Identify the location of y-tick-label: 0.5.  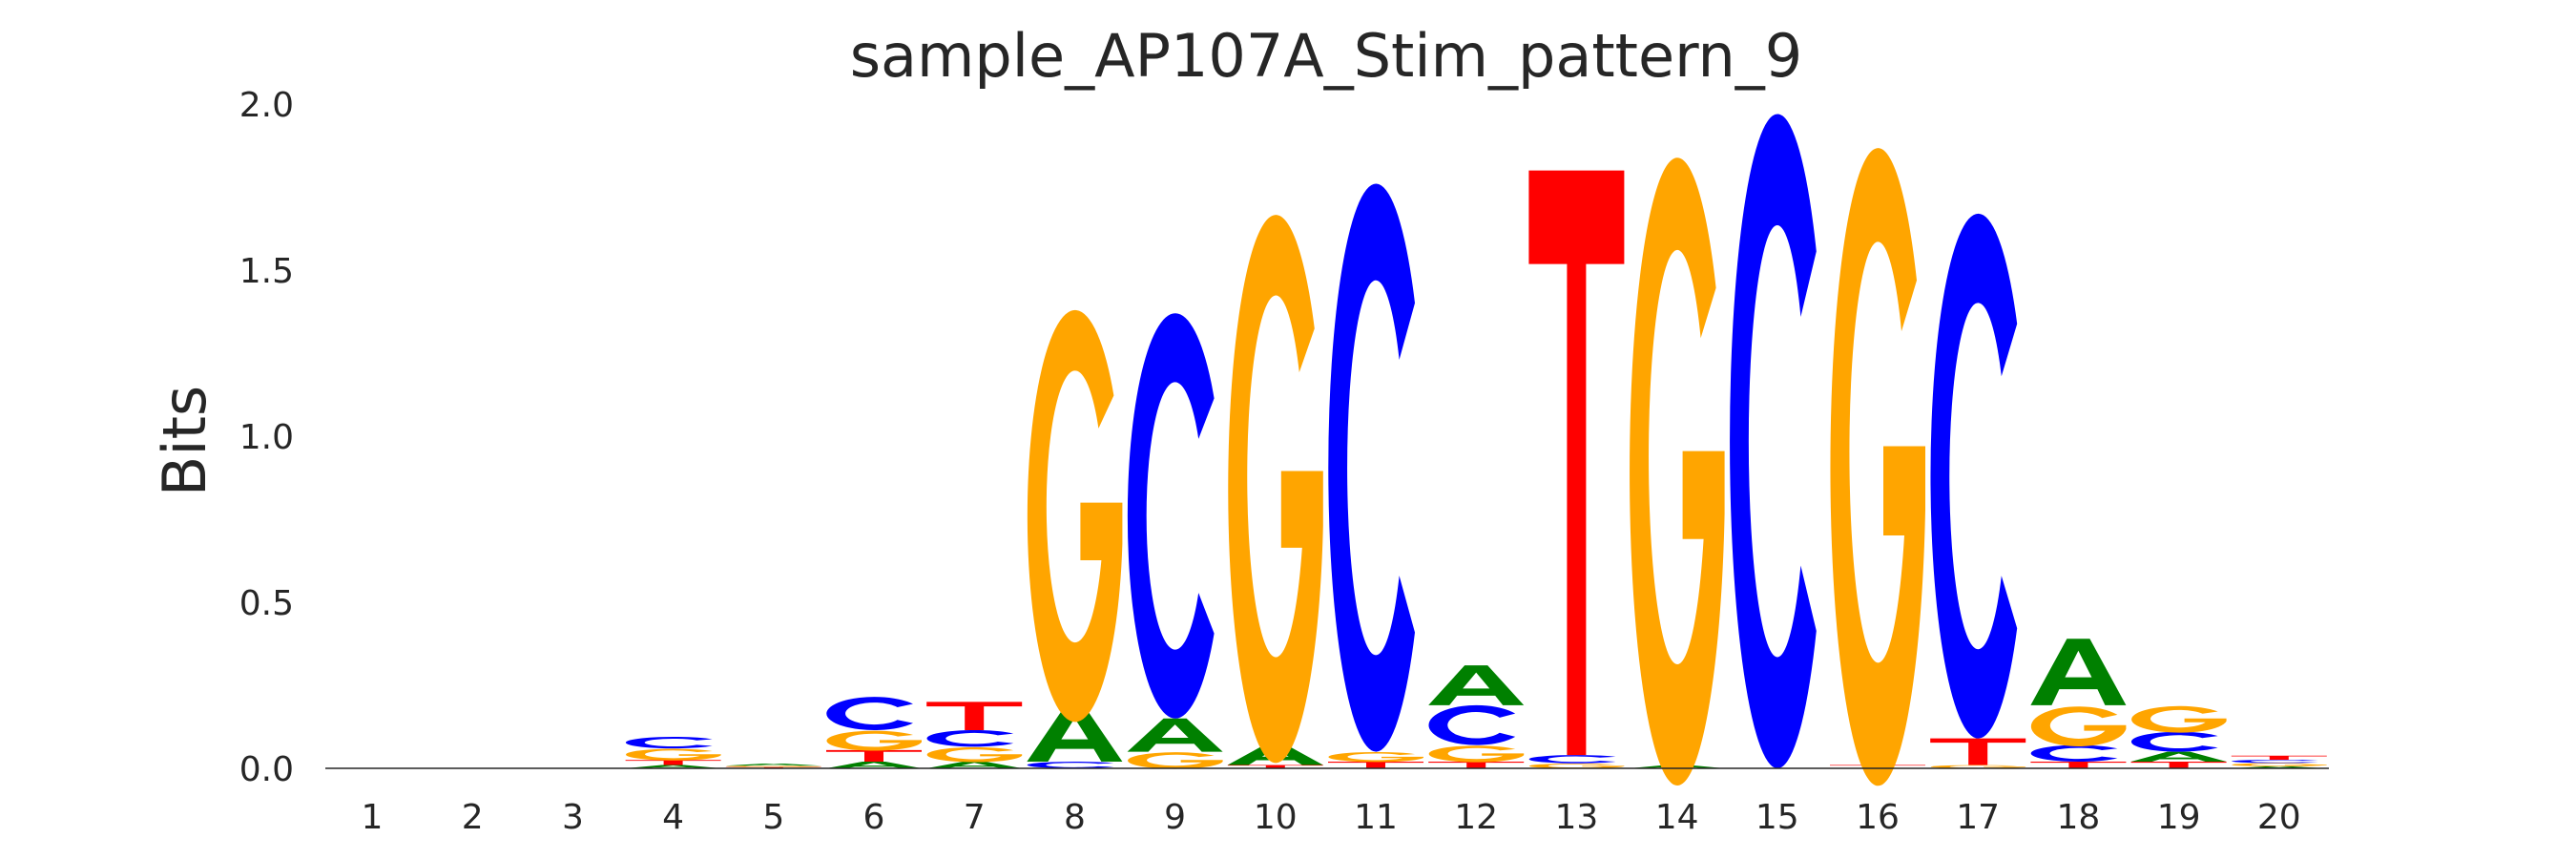
(266, 603).